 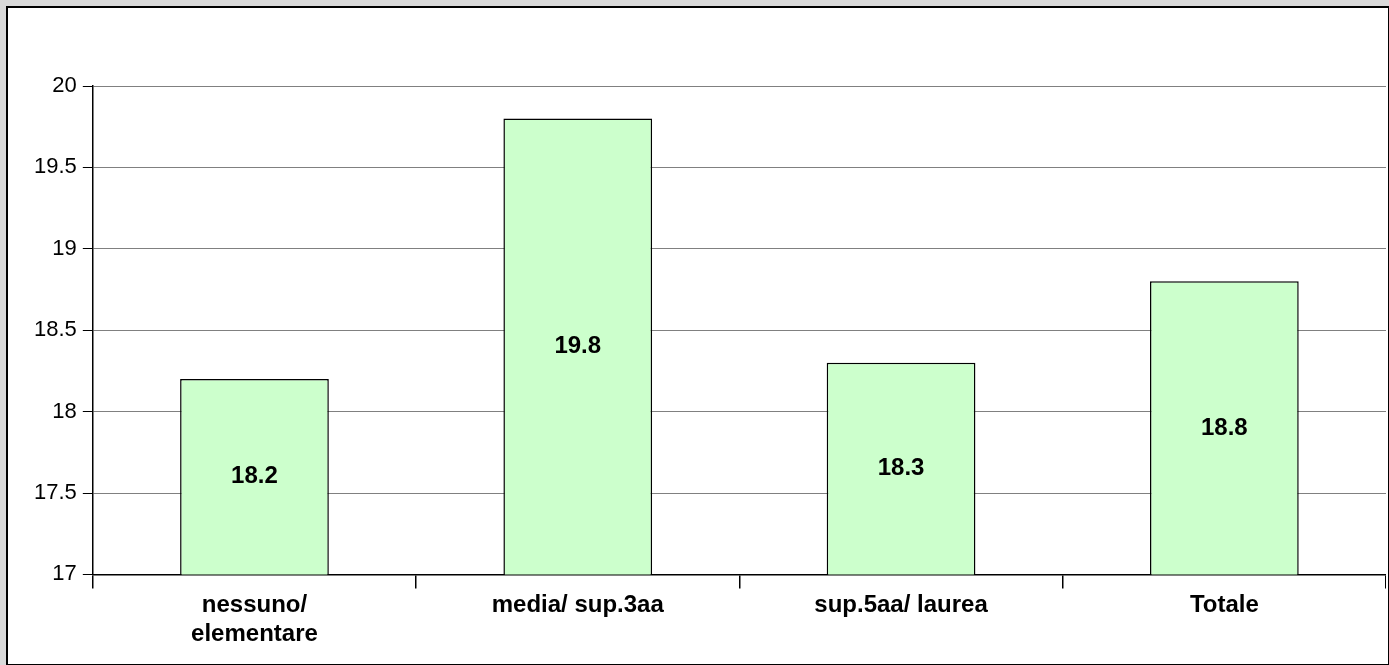 I want to click on y-tick-label: 19, so click(x=64, y=247).